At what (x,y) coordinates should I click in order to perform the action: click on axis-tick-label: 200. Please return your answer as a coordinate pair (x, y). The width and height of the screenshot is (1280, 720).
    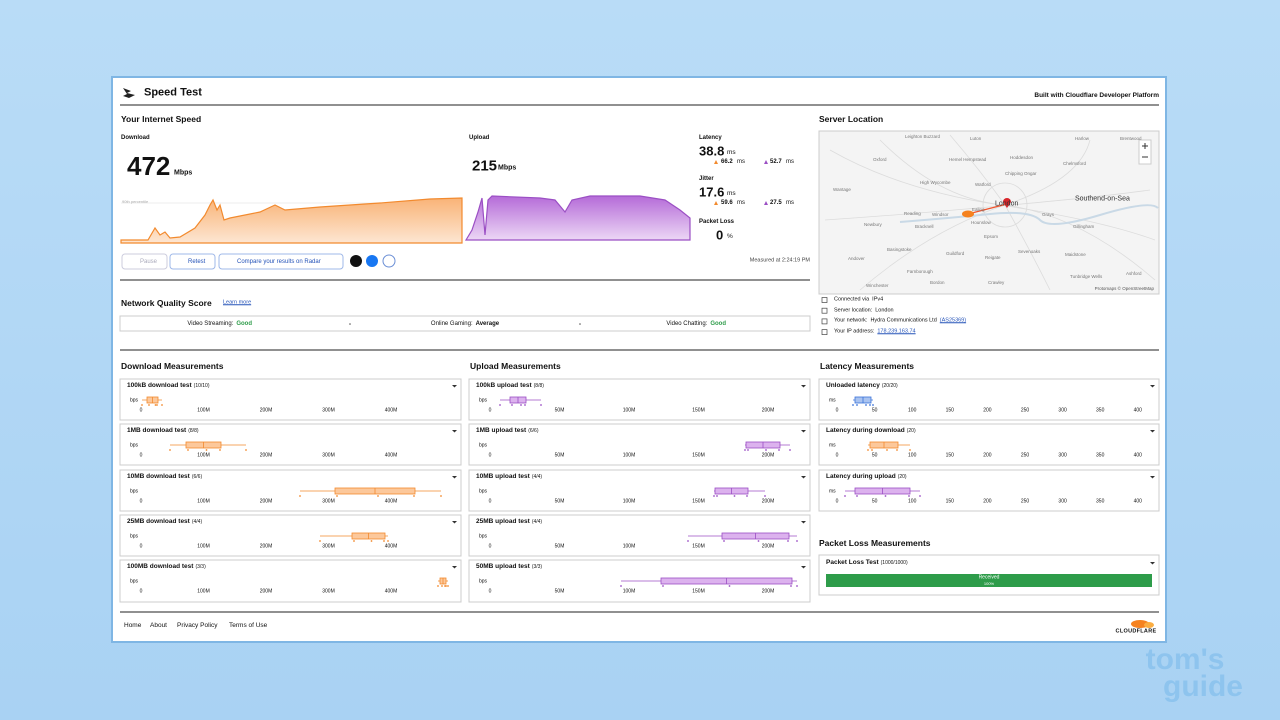
    Looking at the image, I should click on (987, 501).